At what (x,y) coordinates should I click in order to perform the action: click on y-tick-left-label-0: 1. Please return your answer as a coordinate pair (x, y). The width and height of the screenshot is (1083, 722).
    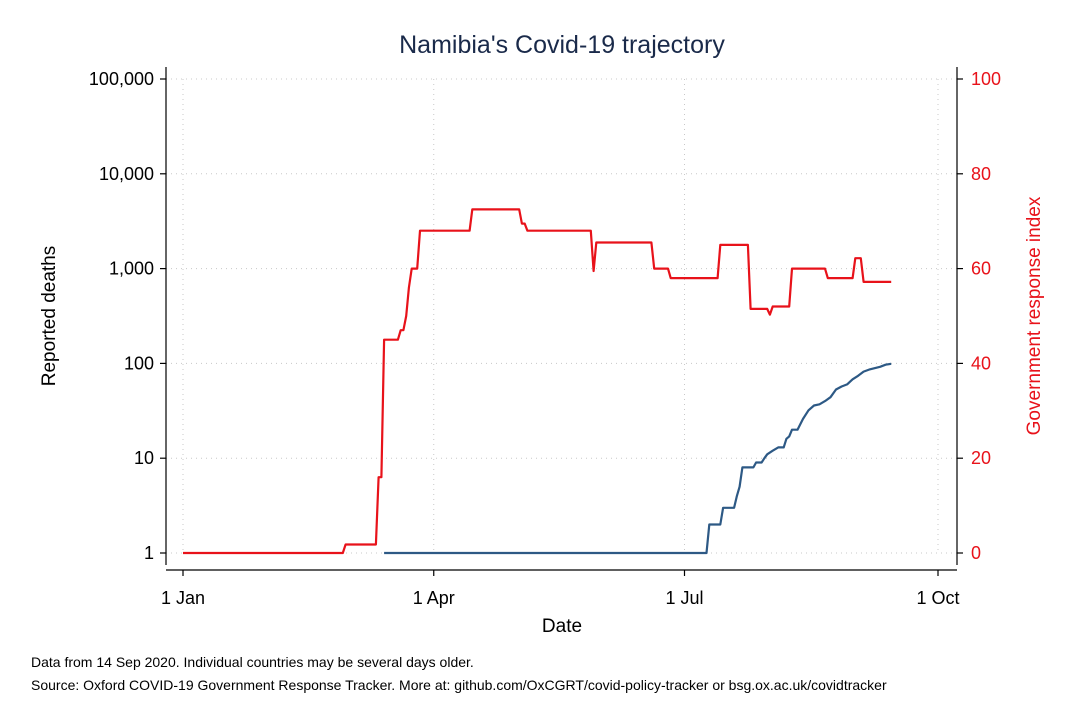
    Looking at the image, I should click on (149, 553).